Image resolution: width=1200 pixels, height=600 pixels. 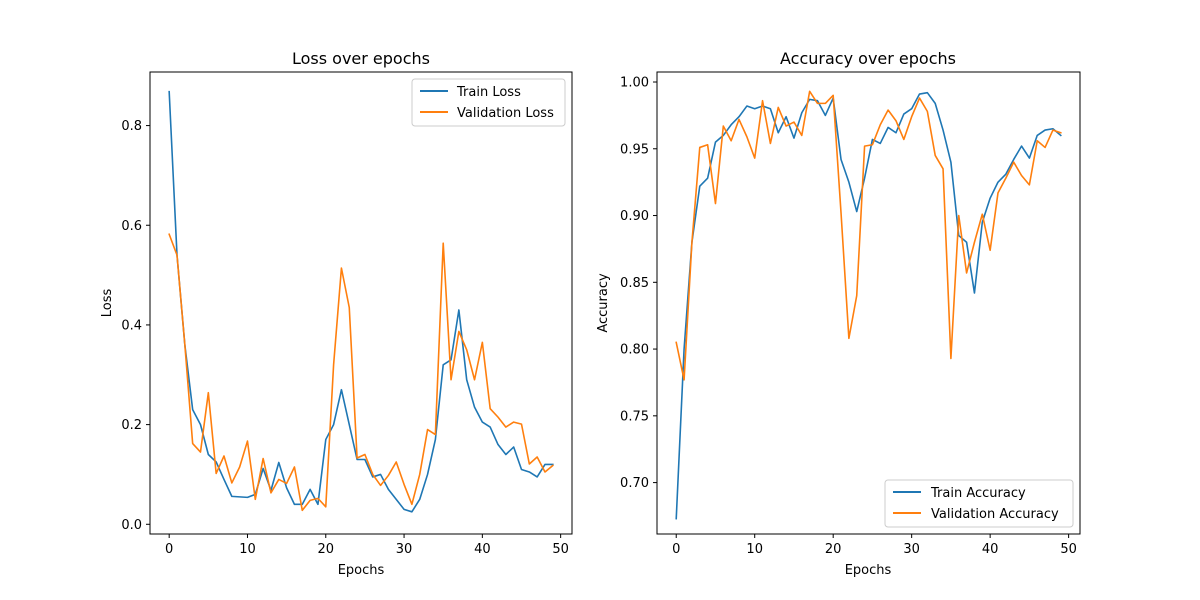 I want to click on loss-x-tick-label: 0, so click(x=169, y=549).